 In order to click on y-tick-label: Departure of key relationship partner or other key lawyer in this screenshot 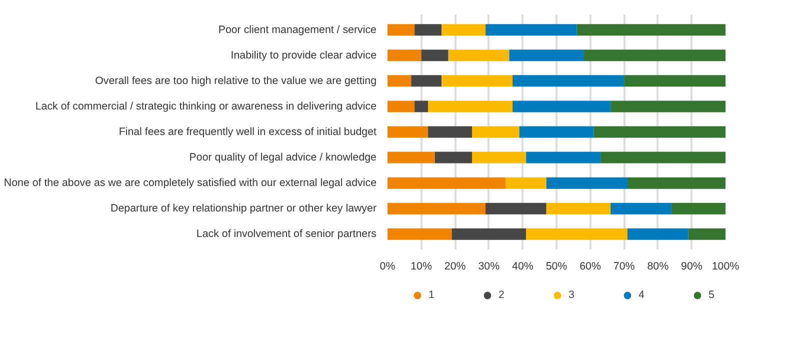, I will do `click(243, 208)`.